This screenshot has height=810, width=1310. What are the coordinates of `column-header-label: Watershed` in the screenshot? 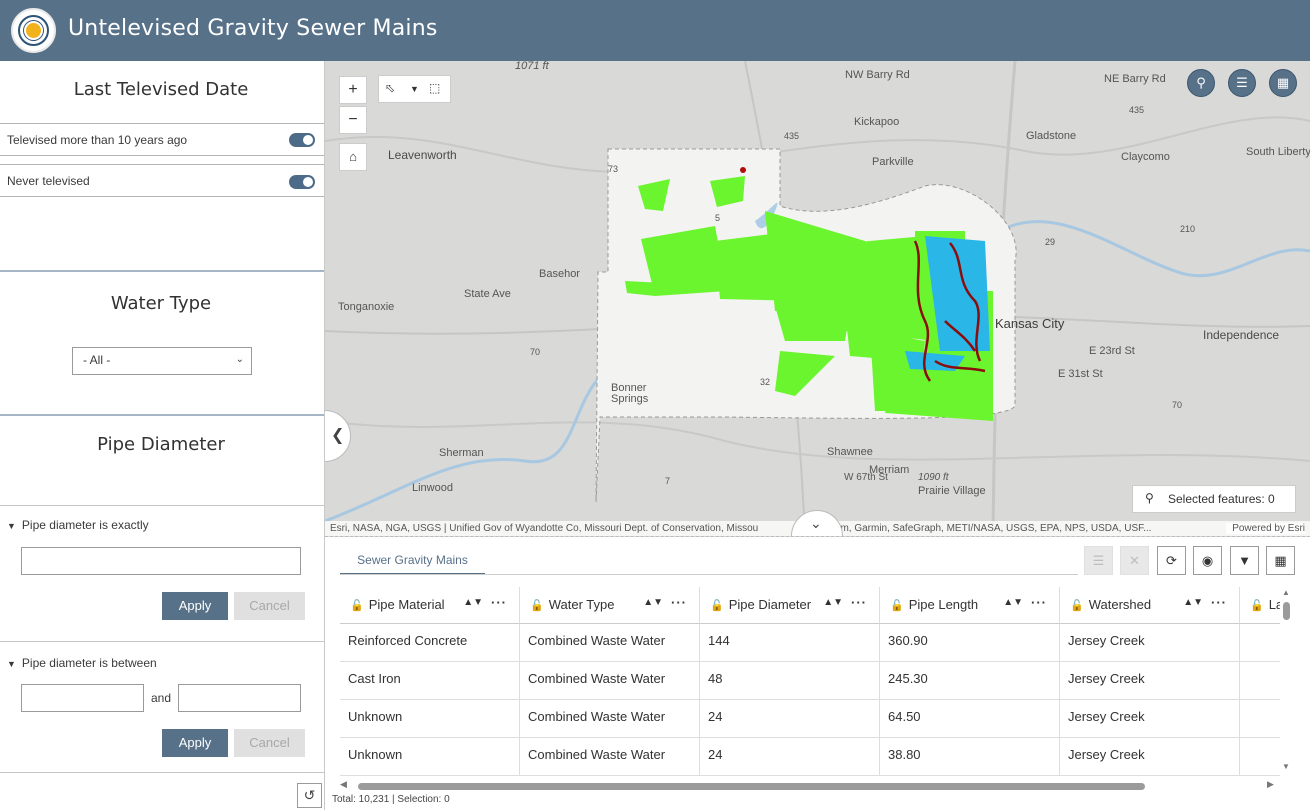 It's located at (1120, 604).